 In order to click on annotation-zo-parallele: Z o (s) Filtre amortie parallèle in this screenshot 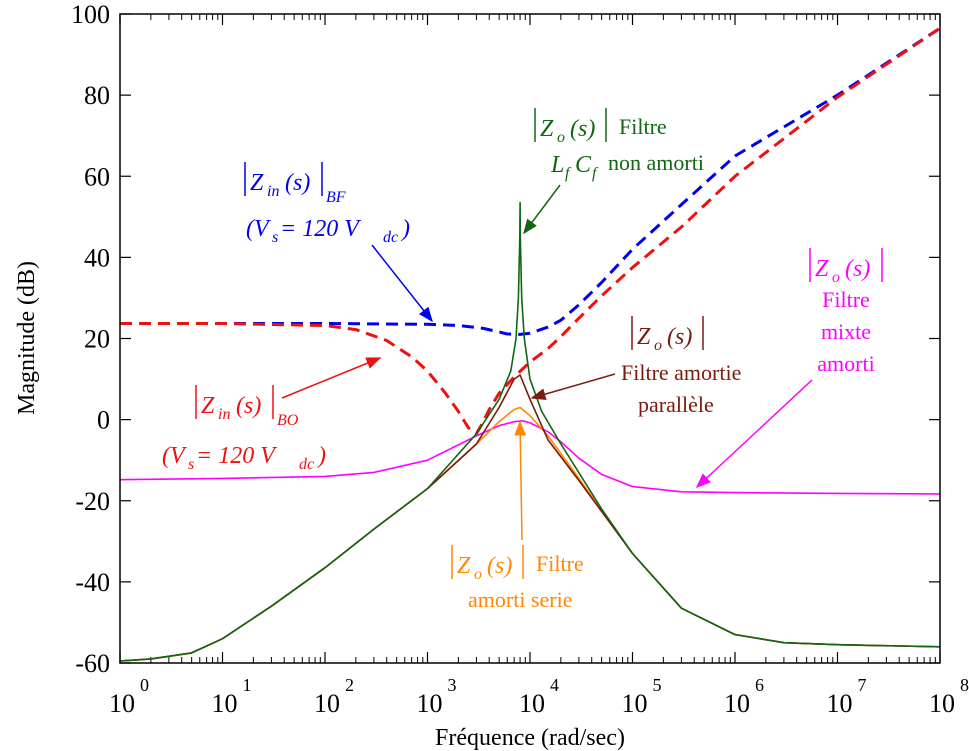, I will do `click(635, 366)`.